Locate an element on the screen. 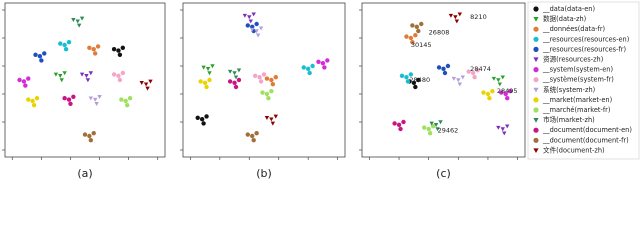 The height and width of the screenshot is (240, 640). legend-label: 市场(market-zh) is located at coordinates (569, 119).